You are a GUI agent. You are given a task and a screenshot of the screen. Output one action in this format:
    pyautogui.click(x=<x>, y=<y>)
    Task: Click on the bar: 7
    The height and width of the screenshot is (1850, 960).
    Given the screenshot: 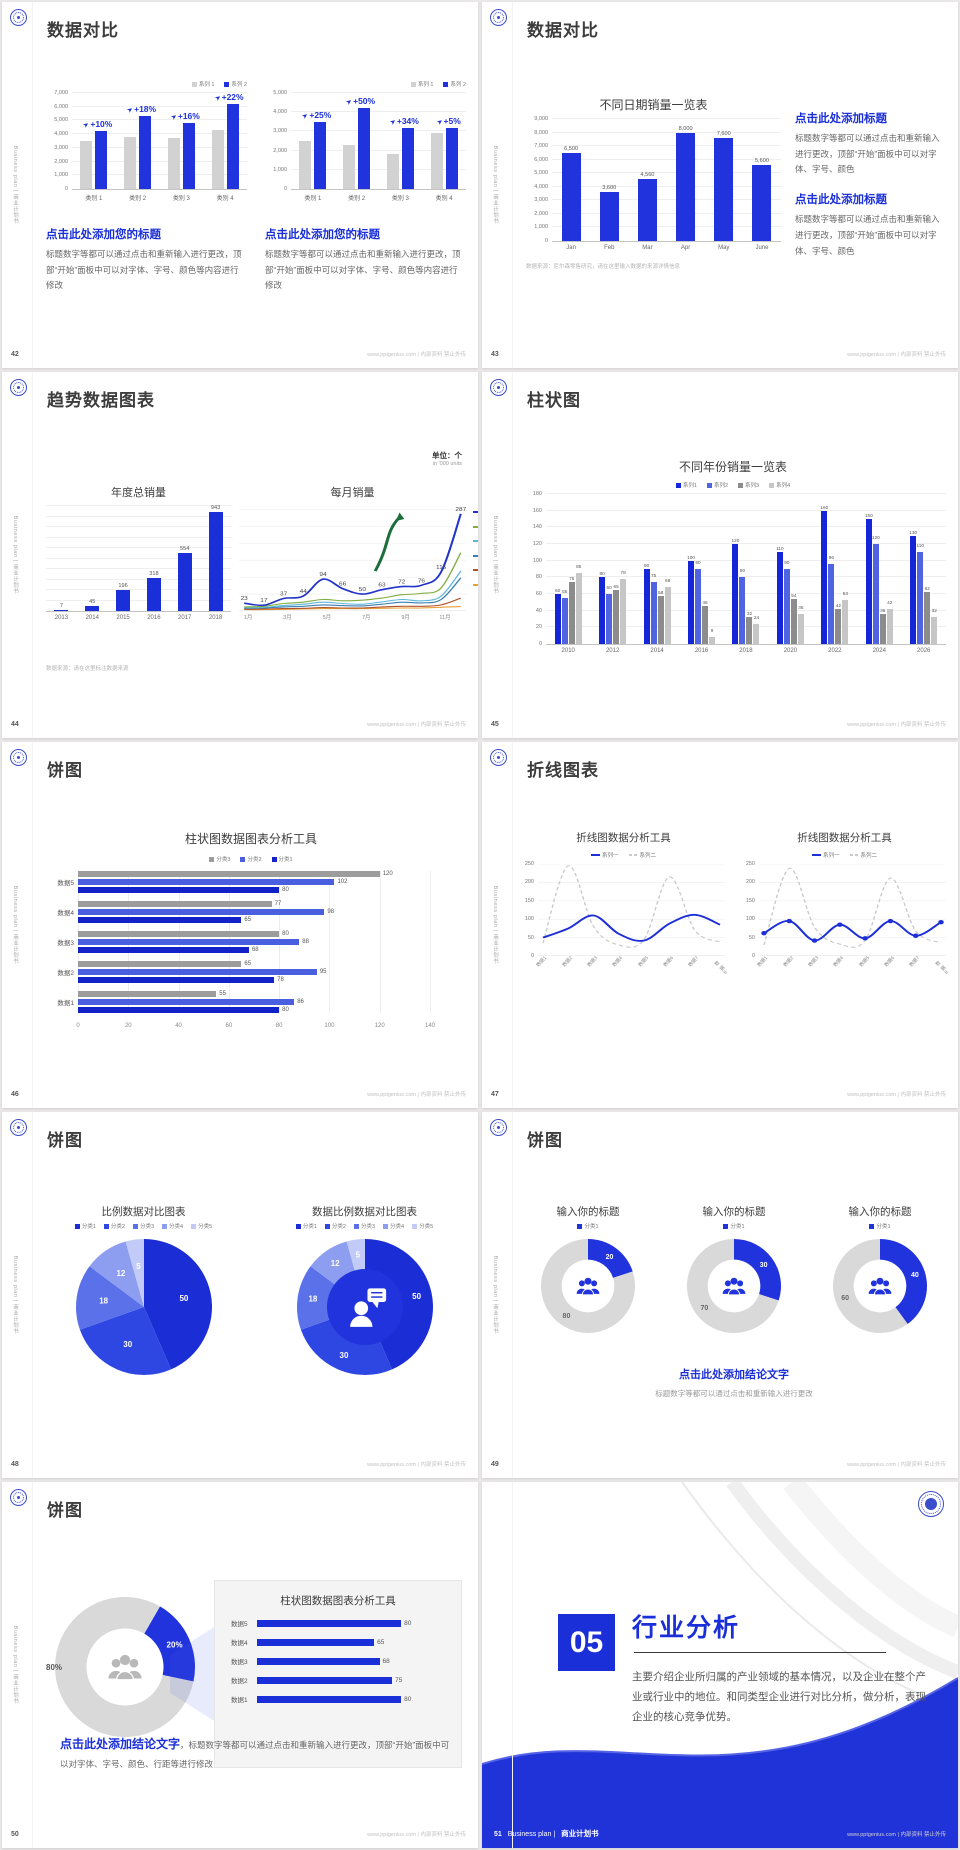 What is the action you would take?
    pyautogui.click(x=61, y=607)
    